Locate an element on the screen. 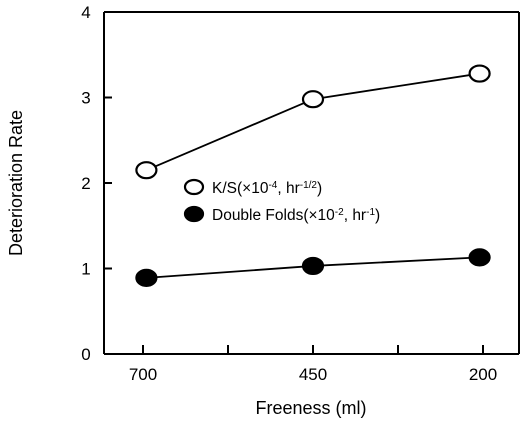 The height and width of the screenshot is (423, 523). x-tick-label: 450 is located at coordinates (313, 374).